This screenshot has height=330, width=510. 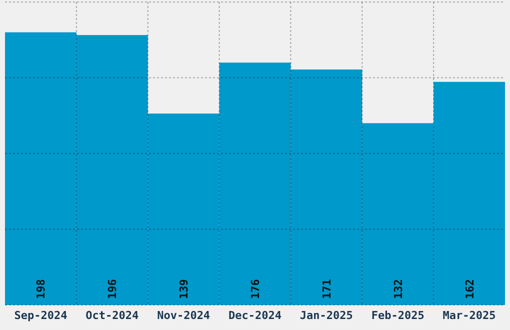 I want to click on data-label: 198, so click(x=41, y=289).